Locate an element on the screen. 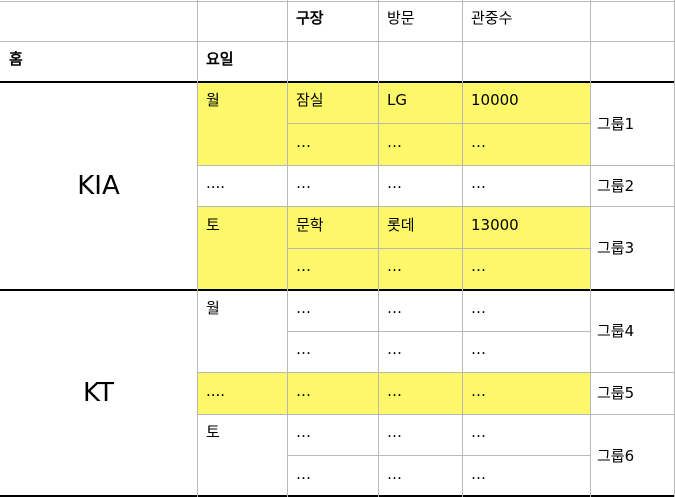  header-cell: 구장 is located at coordinates (310, 18).